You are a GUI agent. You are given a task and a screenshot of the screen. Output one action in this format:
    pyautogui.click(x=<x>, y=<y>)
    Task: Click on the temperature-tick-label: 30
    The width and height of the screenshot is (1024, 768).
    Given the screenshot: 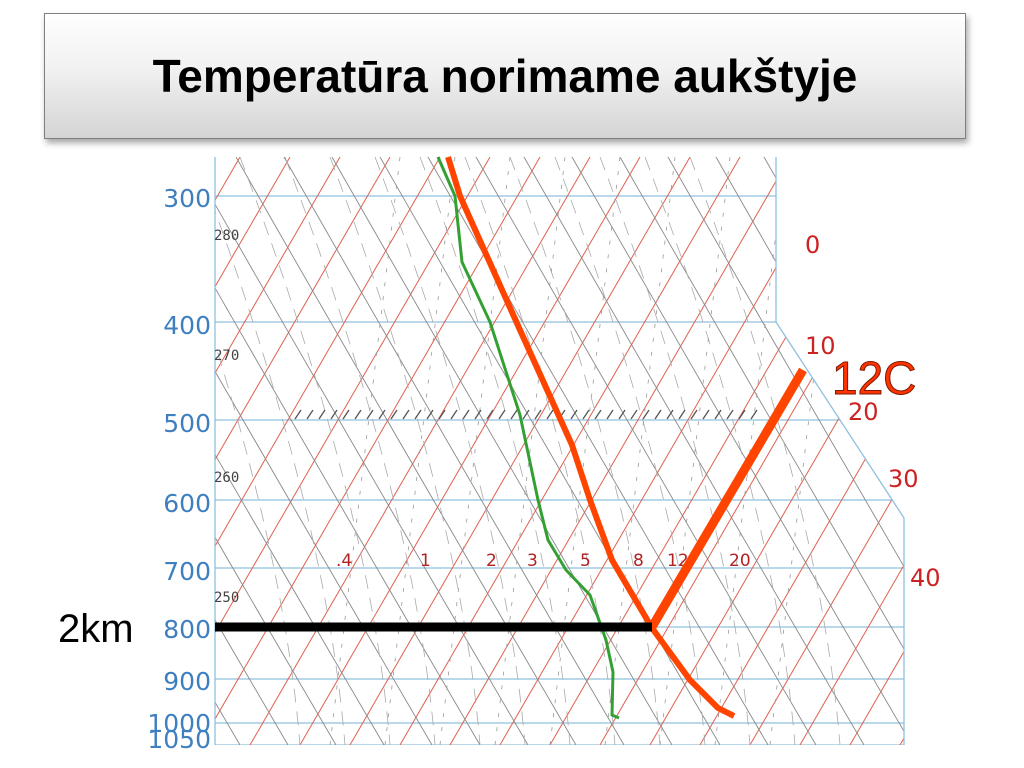 What is the action you would take?
    pyautogui.click(x=903, y=479)
    